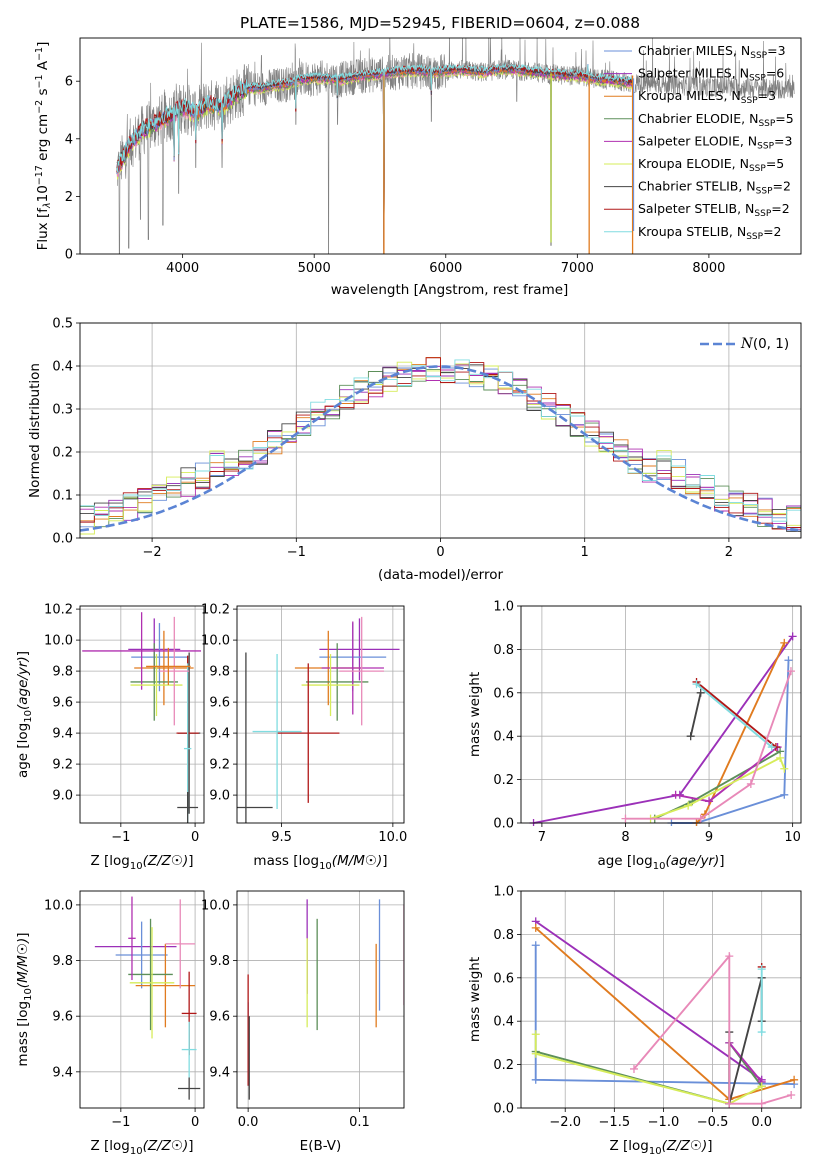 The image size is (819, 1170). I want to click on label-part: (Z/Z☉), so click(685, 1146).